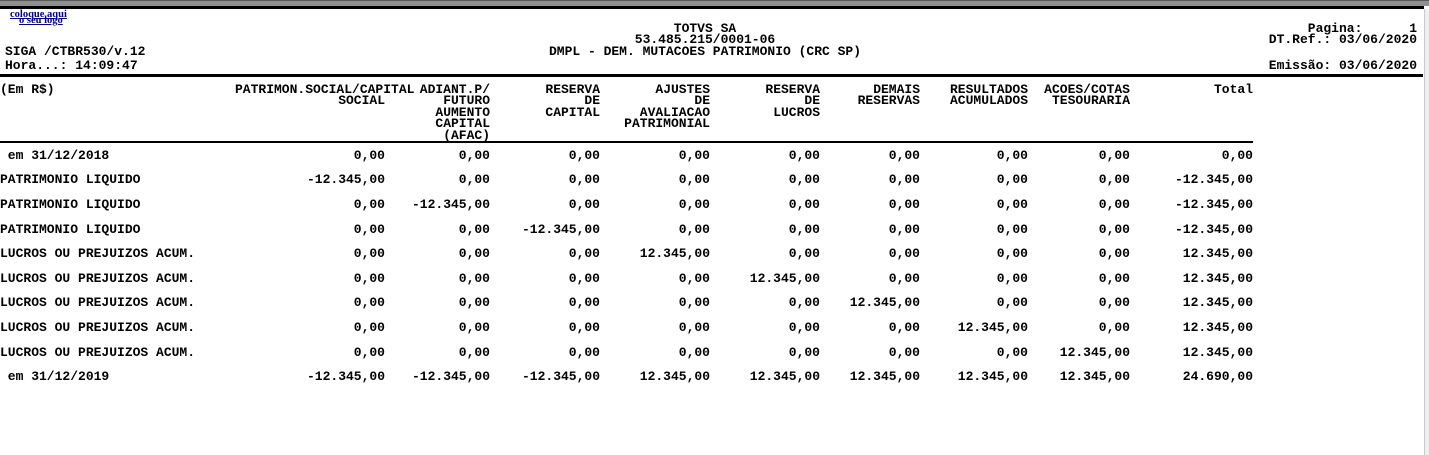 Image resolution: width=1429 pixels, height=455 pixels. What do you see at coordinates (572, 101) in the screenshot?
I see `column-header: RESERVA DE CAPITAL` at bounding box center [572, 101].